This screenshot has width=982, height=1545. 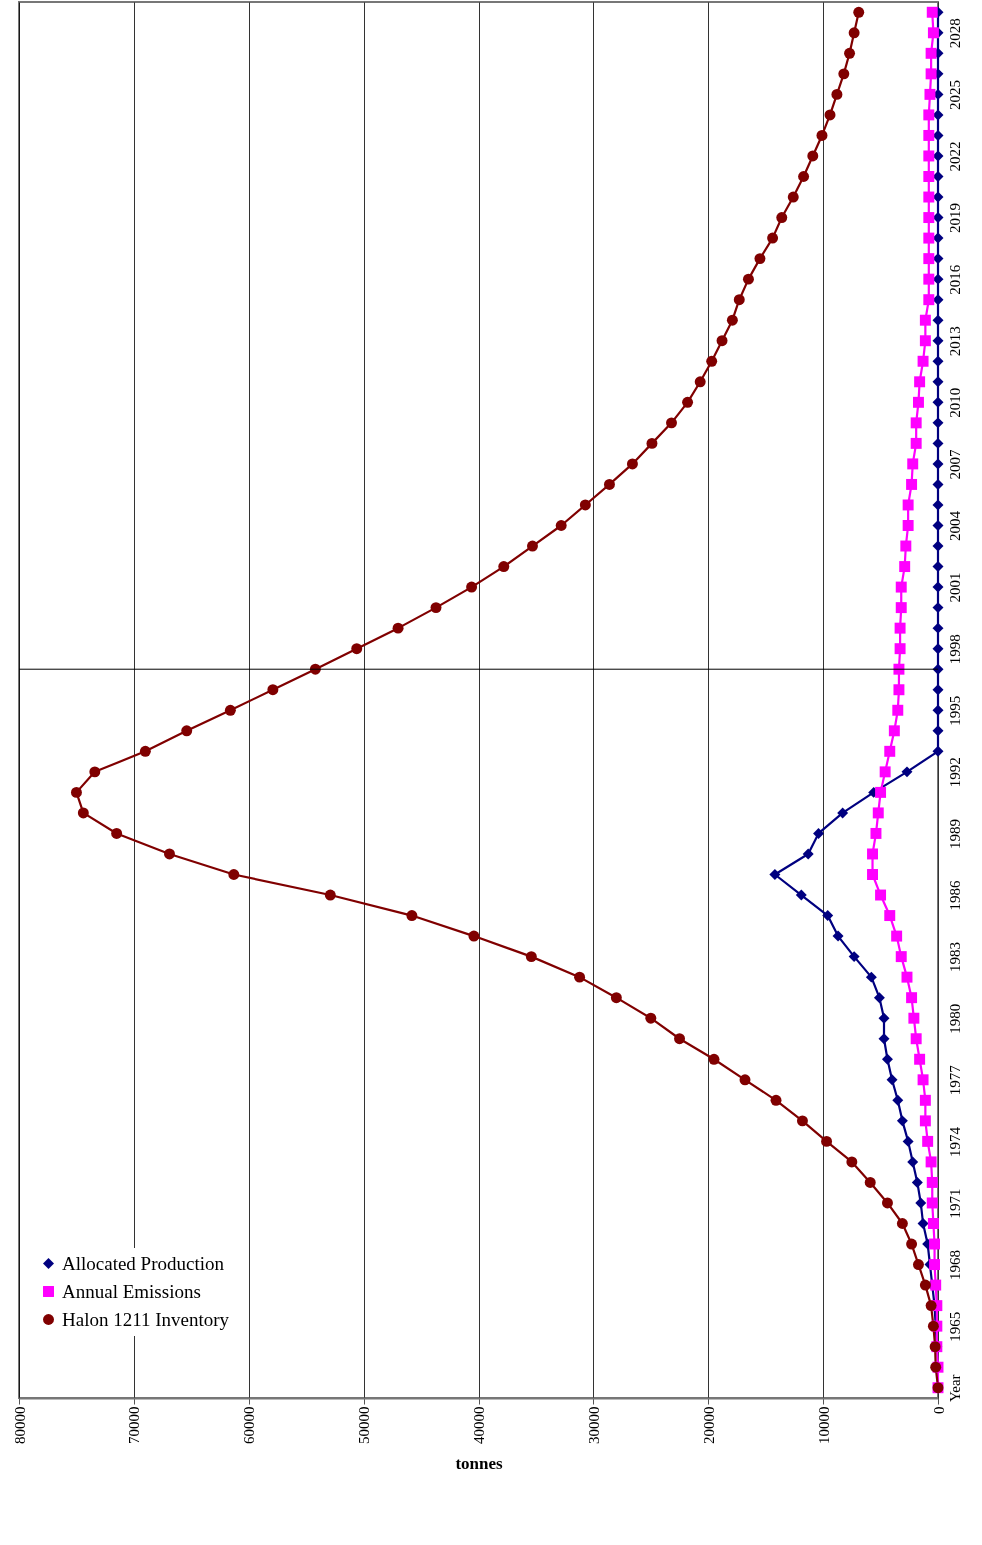 I want to click on x-tick-label: 0, so click(x=938, y=1410).